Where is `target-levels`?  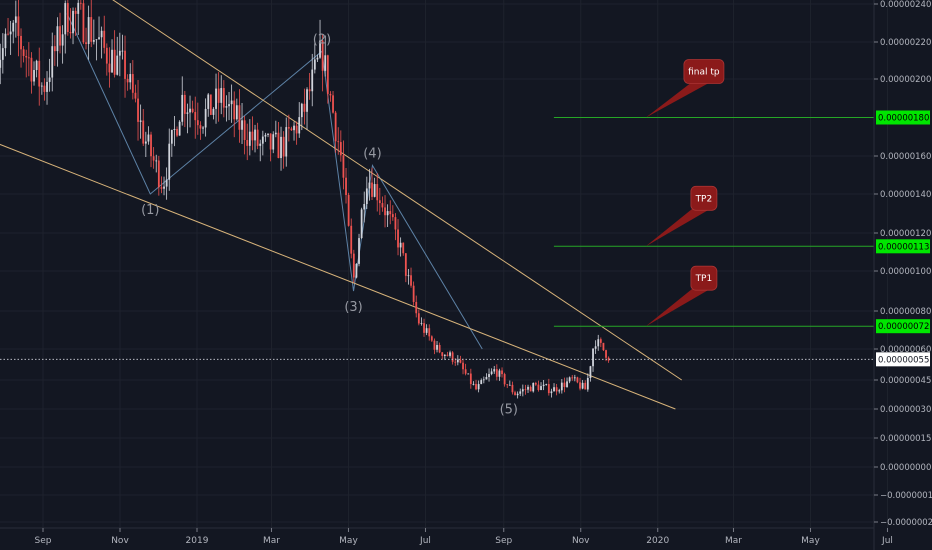
target-levels is located at coordinates (713, 222).